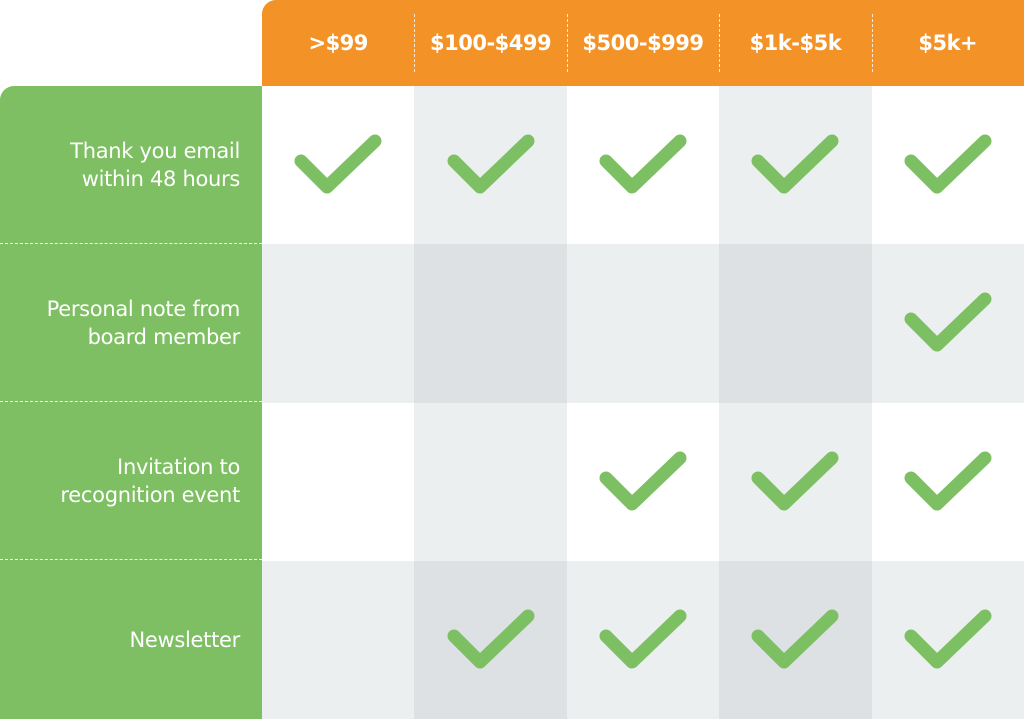  Describe the element at coordinates (795, 43) in the screenshot. I see `column-header: $1k-$5k` at that location.